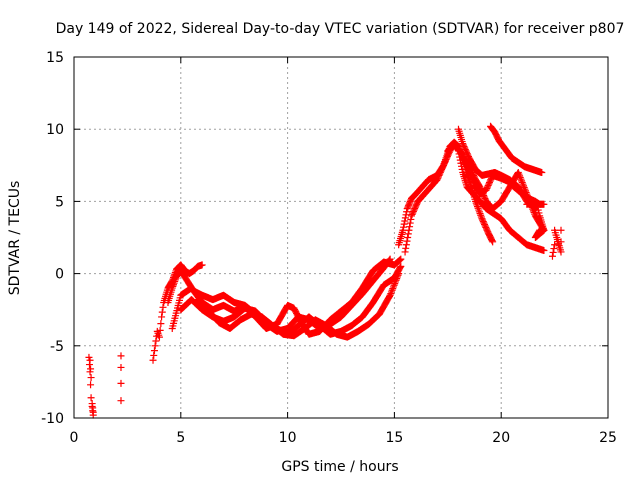 The height and width of the screenshot is (480, 640). What do you see at coordinates (59, 202) in the screenshot?
I see `y-tick-label: 5` at bounding box center [59, 202].